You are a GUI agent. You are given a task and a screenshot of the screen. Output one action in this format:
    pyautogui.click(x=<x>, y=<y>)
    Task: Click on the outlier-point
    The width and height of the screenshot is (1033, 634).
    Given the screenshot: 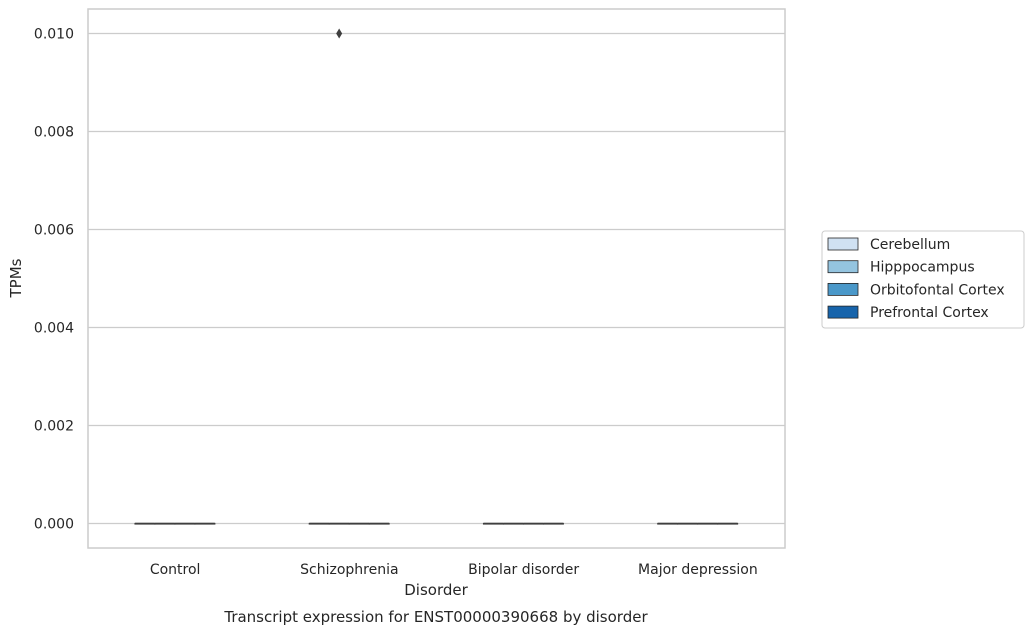 What is the action you would take?
    pyautogui.click(x=339, y=33)
    